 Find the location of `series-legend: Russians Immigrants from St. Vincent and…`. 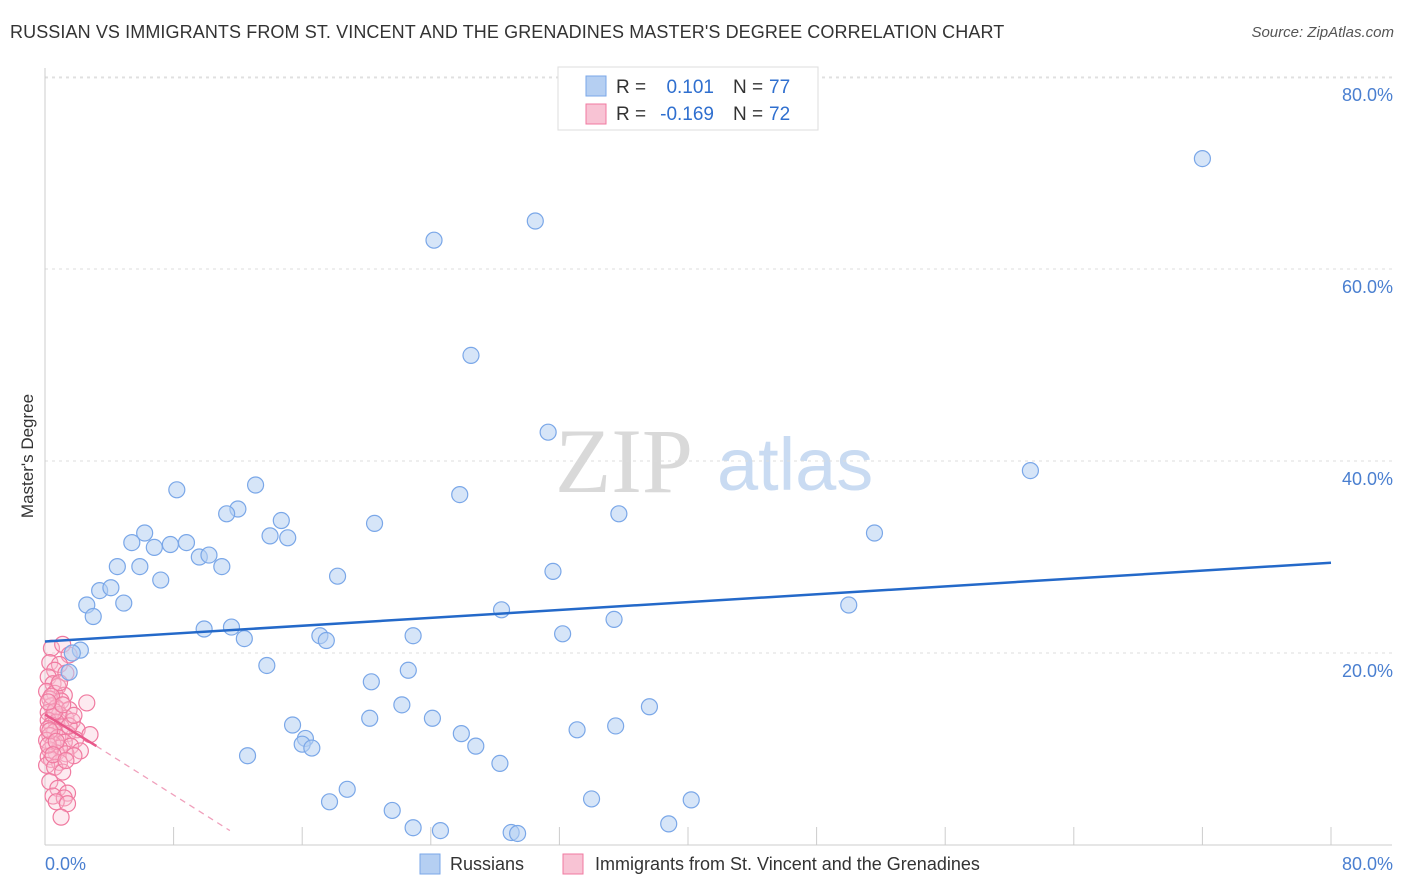

series-legend: Russians Immigrants from St. Vincent and… is located at coordinates (699, 864).